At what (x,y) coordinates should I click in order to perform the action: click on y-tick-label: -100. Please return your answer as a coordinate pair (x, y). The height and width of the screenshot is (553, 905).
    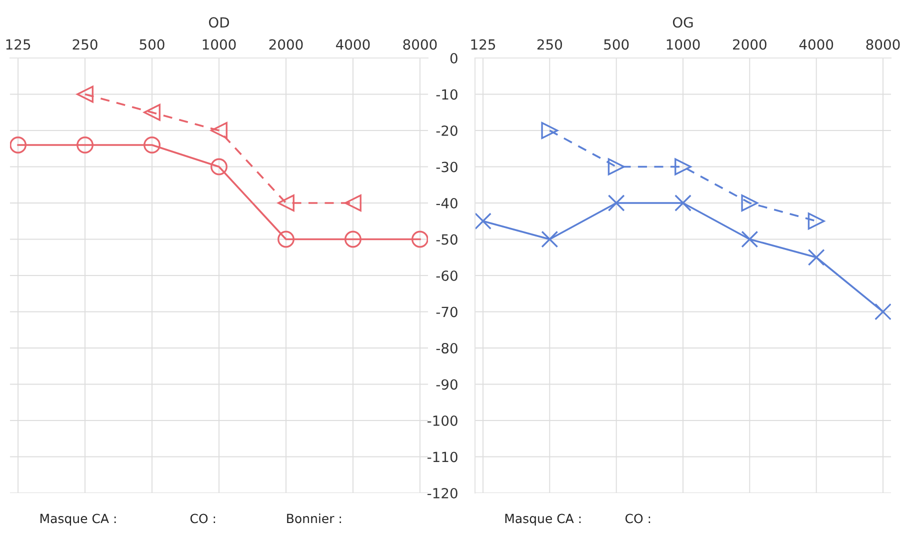
    Looking at the image, I should click on (442, 420).